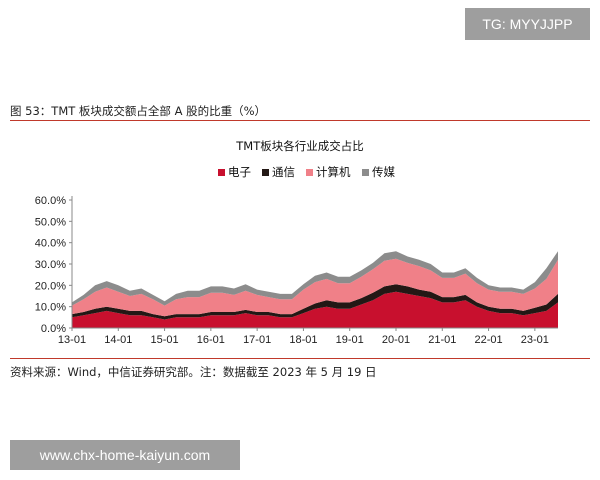 This screenshot has height=480, width=600. Describe the element at coordinates (300, 358) in the screenshot. I see `bottom-divider` at that location.